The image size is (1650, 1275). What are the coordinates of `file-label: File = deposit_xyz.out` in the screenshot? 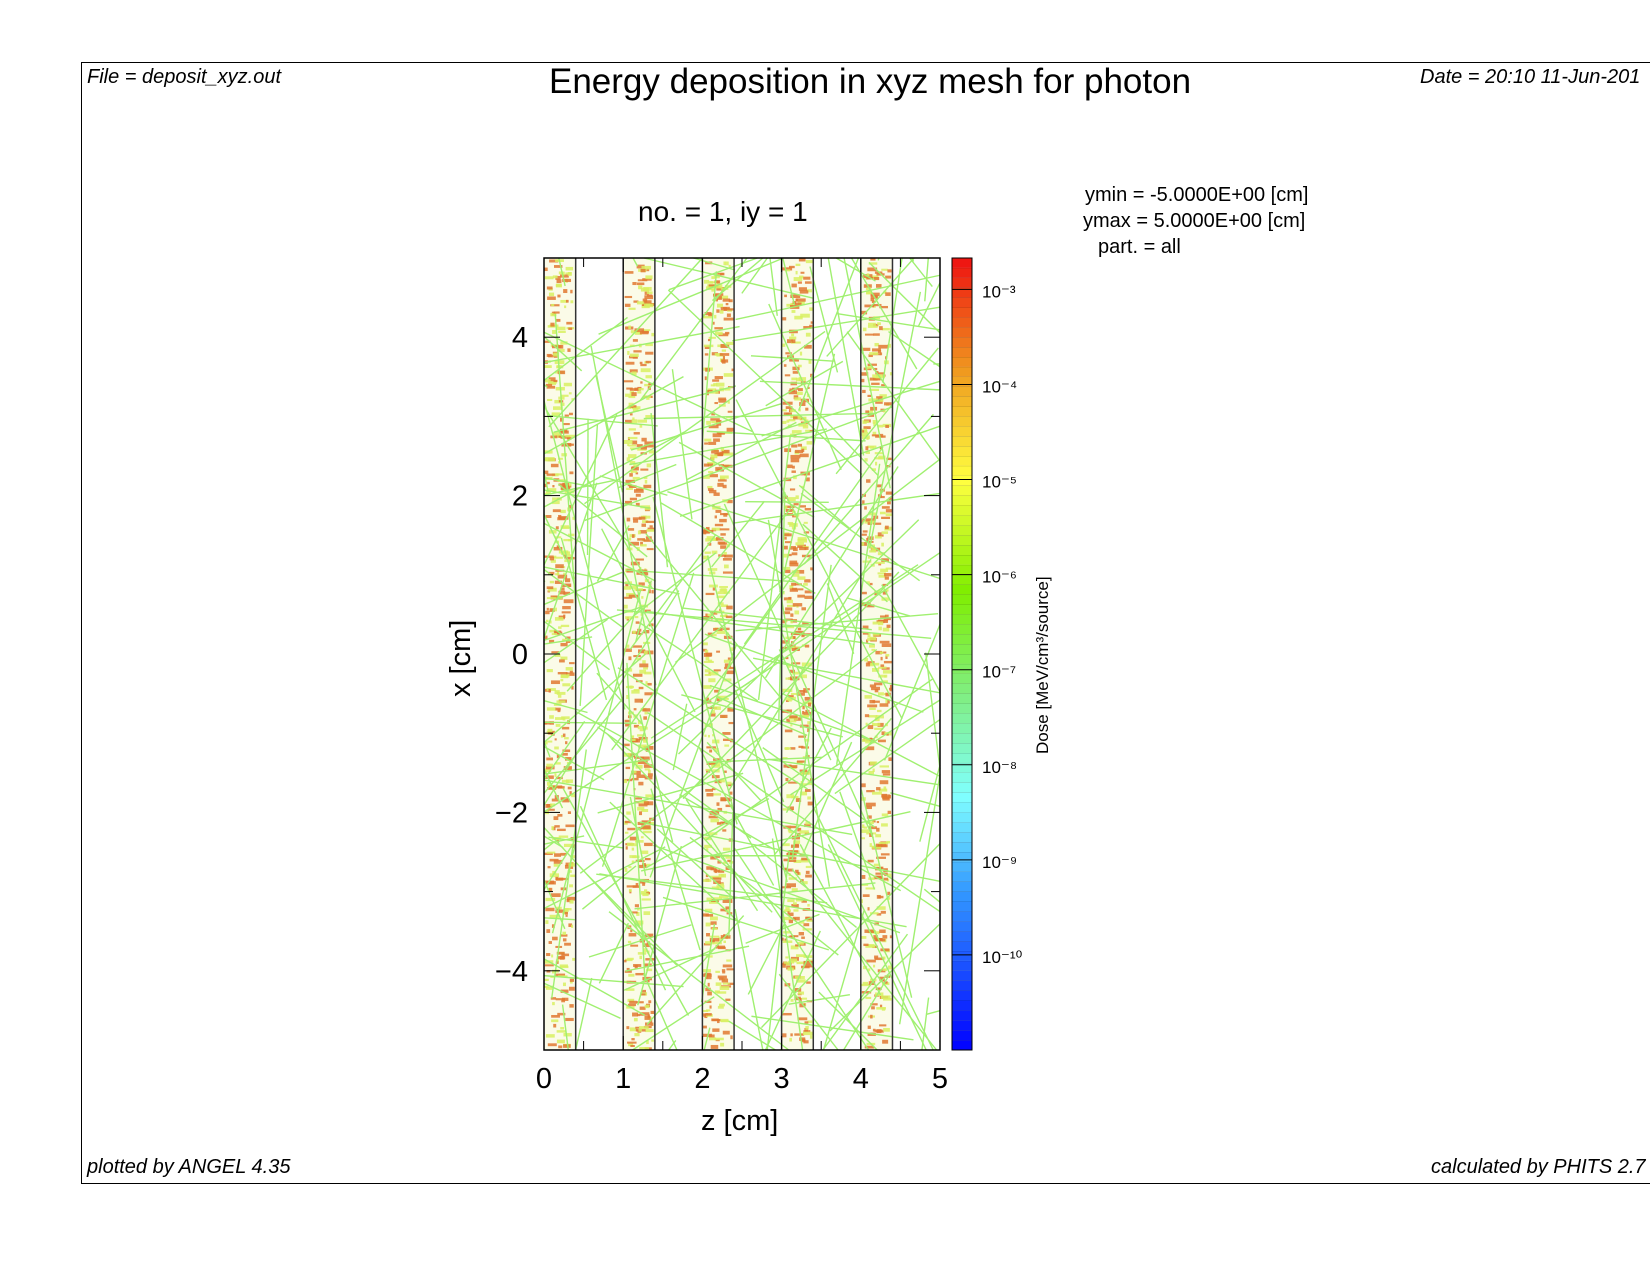 It's located at (184, 77).